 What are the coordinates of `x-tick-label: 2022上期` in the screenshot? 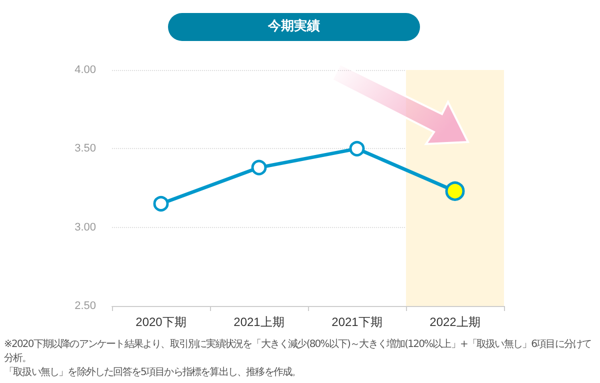 It's located at (455, 322).